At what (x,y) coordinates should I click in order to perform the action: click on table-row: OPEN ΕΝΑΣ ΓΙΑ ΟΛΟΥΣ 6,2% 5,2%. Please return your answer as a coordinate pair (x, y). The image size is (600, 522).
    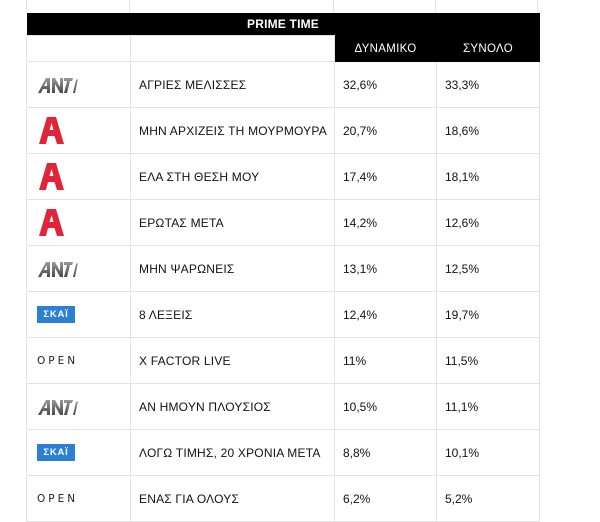
    Looking at the image, I should click on (283, 498).